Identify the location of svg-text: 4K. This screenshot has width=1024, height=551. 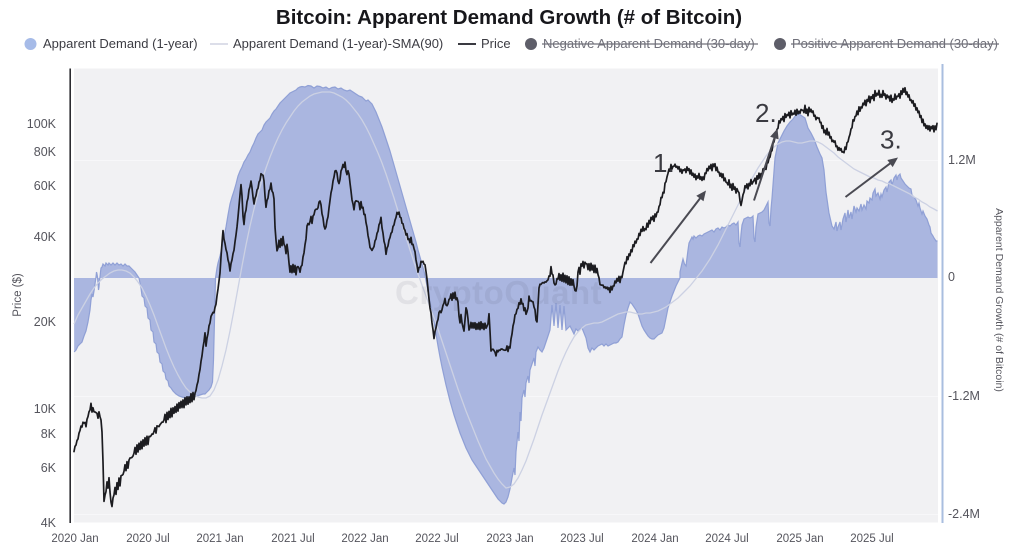
(49, 523).